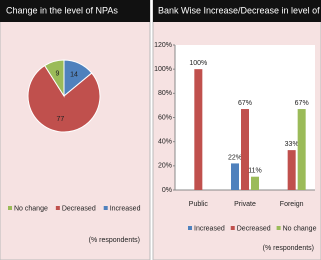  I want to click on chart-title: Change in the level of NPAs, so click(62, 10).